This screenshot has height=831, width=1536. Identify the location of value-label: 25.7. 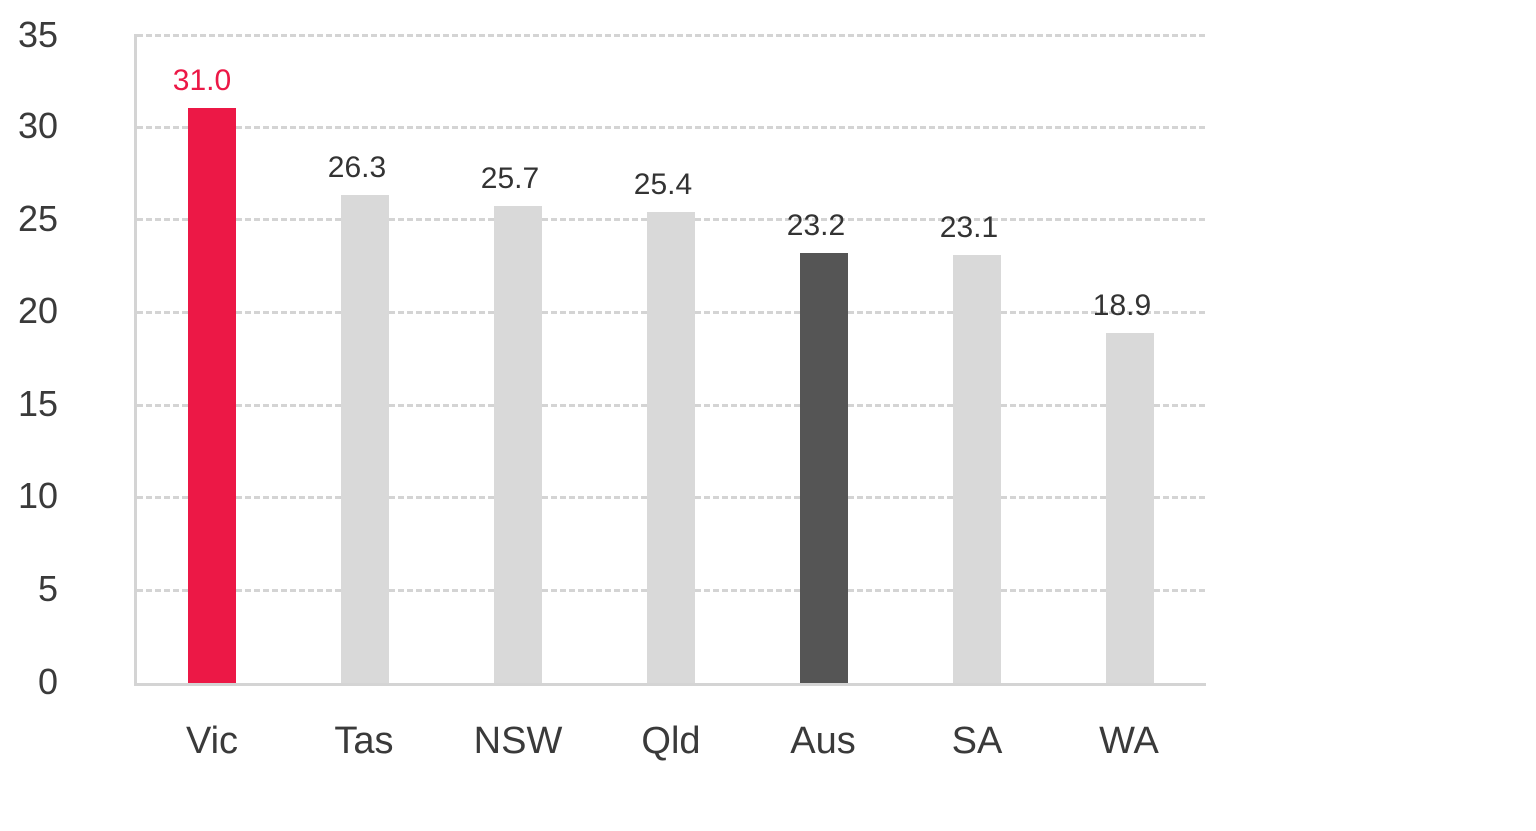
(510, 179).